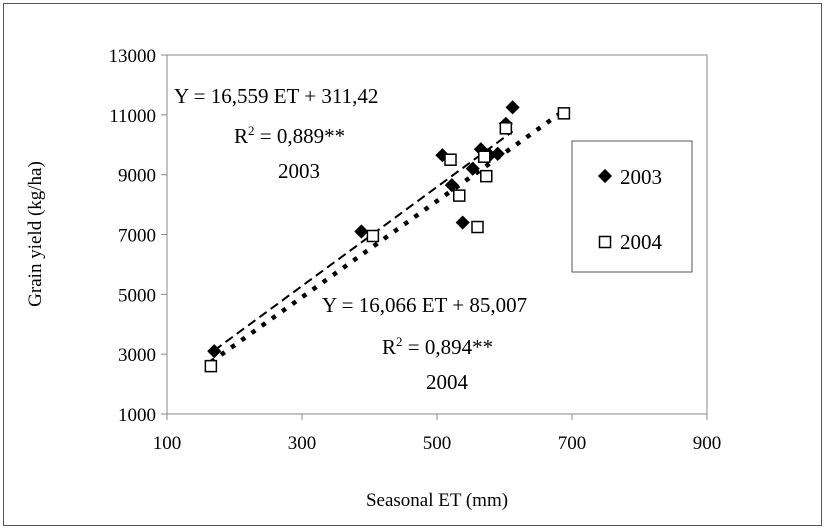  Describe the element at coordinates (447, 382) in the screenshot. I see `year-label-2004: 2004` at that location.